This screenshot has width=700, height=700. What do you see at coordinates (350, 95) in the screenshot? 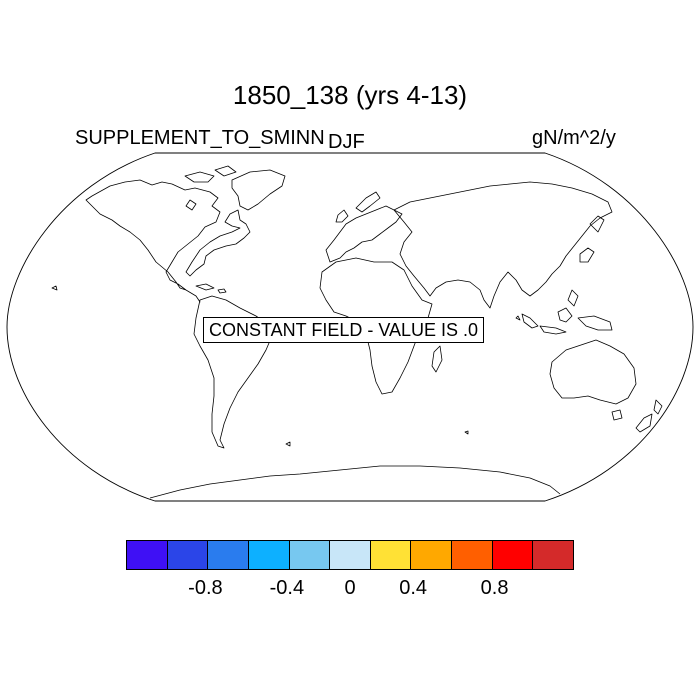
I see `map-title: 1850_138 (yrs 4-13)` at bounding box center [350, 95].